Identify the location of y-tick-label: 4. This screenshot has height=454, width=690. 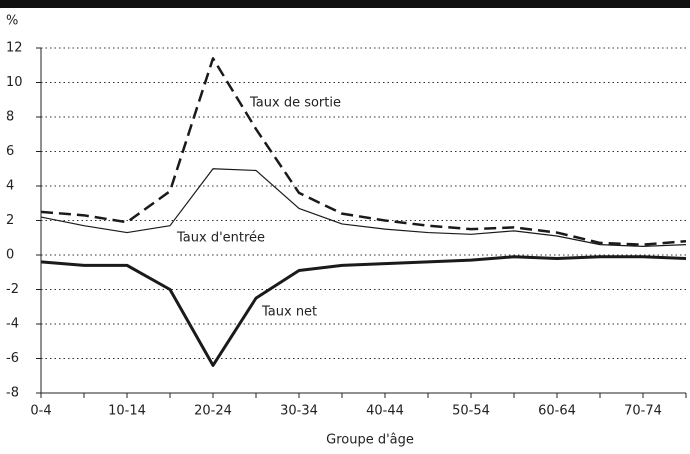
(10, 186).